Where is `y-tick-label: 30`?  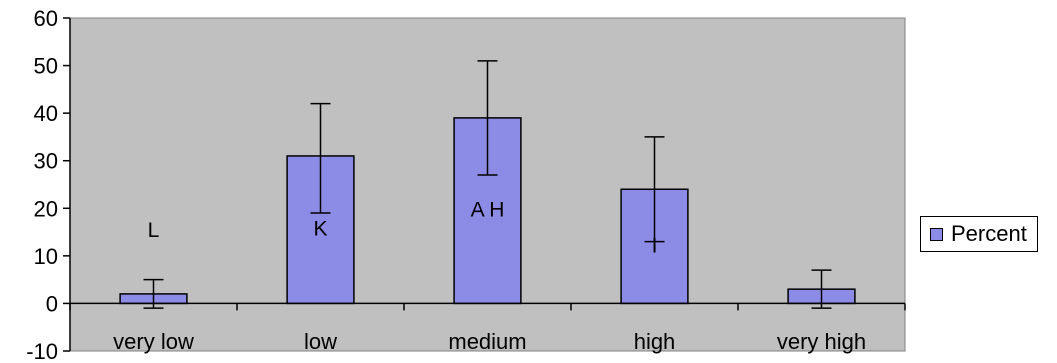 y-tick-label: 30 is located at coordinates (46, 161).